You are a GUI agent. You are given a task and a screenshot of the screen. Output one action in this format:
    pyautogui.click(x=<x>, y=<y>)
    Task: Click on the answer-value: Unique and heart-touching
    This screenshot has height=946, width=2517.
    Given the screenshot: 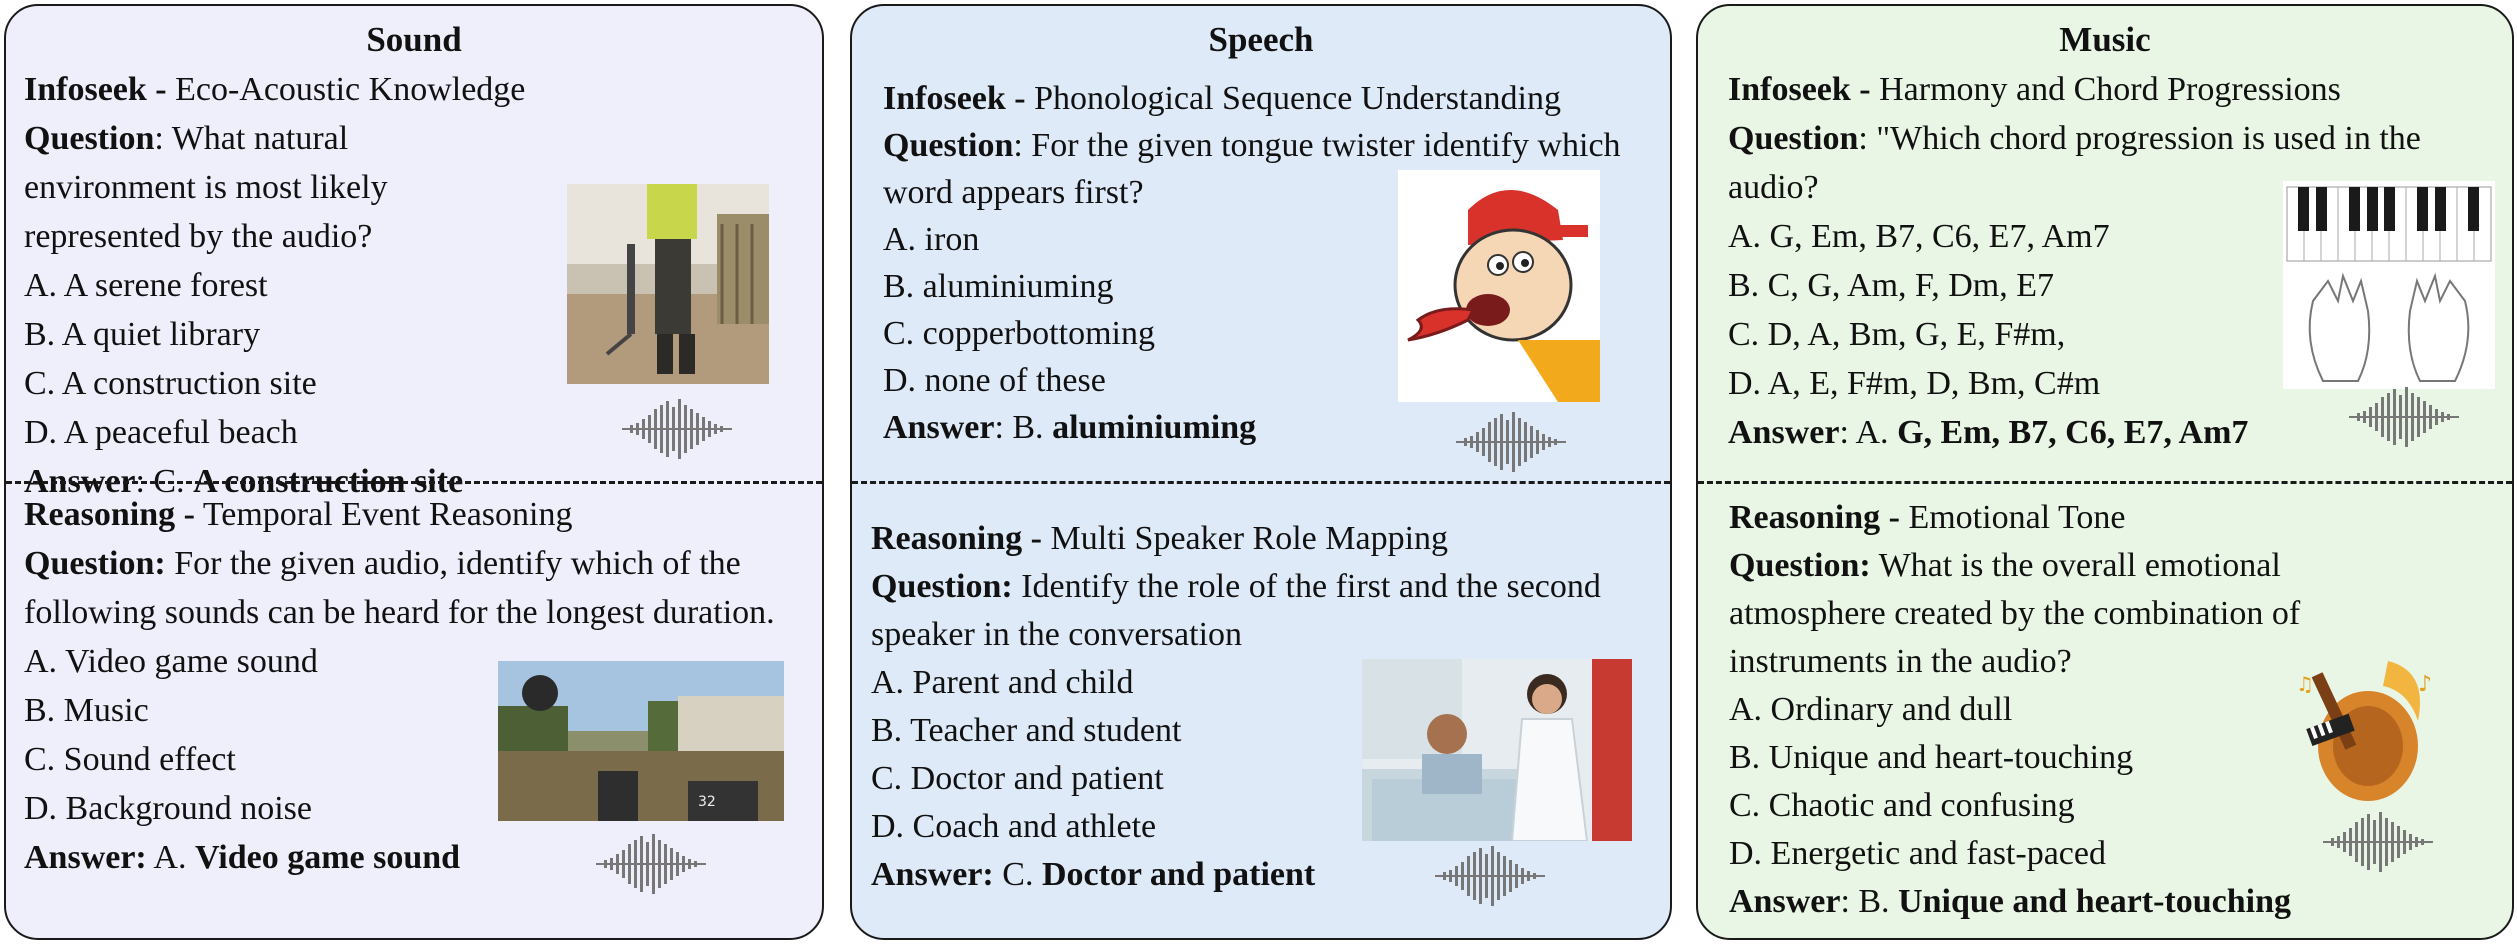 What is the action you would take?
    pyautogui.click(x=2095, y=901)
    